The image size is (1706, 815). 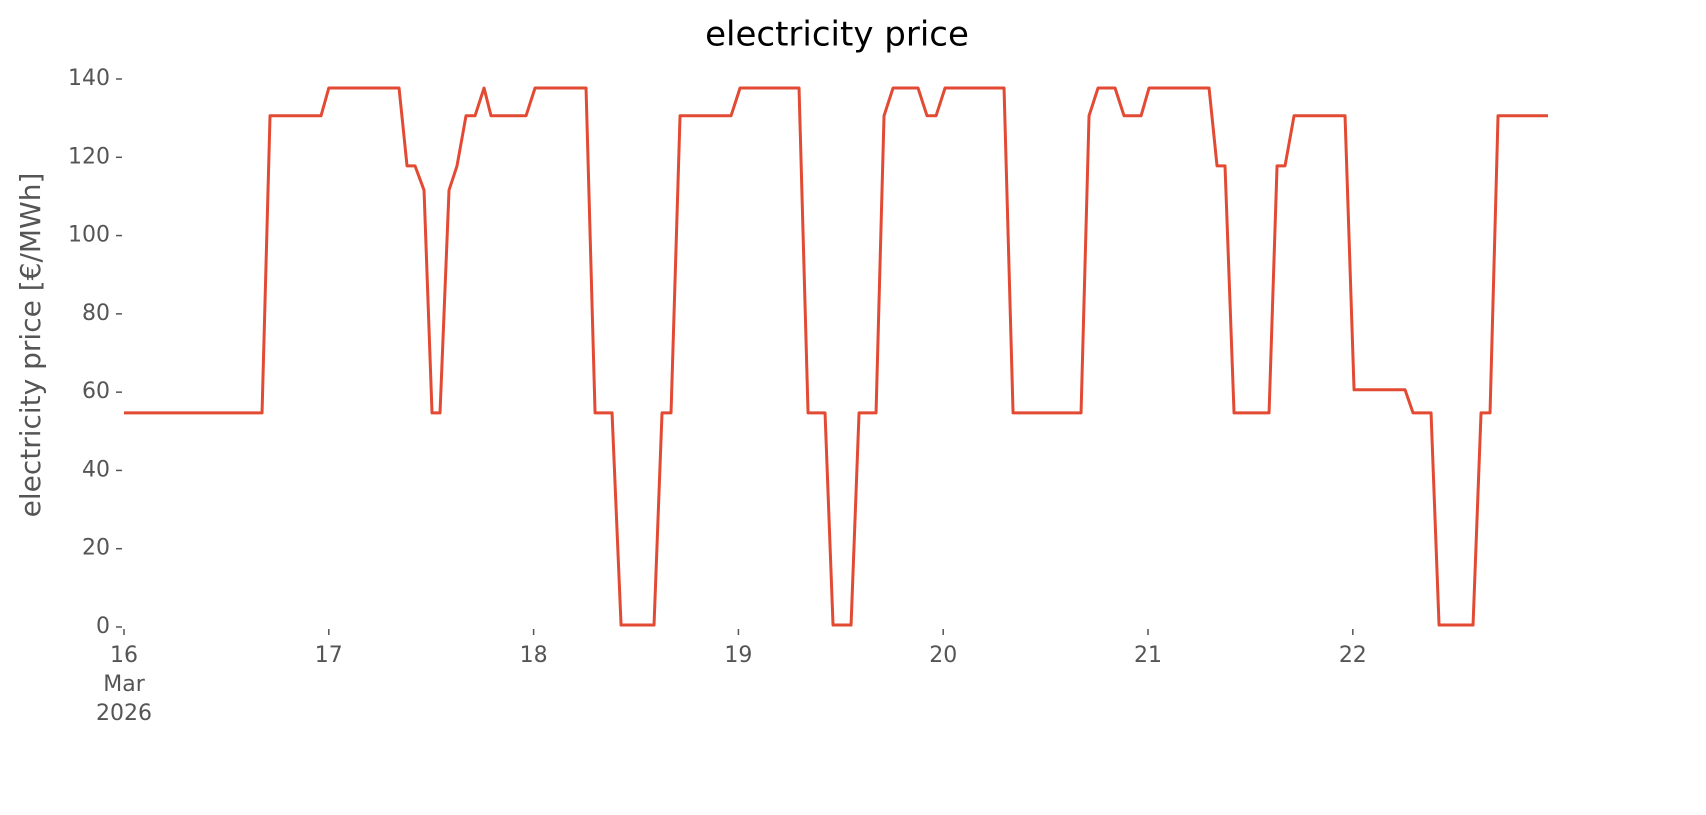 I want to click on x-tick-label: 17, so click(x=328, y=655).